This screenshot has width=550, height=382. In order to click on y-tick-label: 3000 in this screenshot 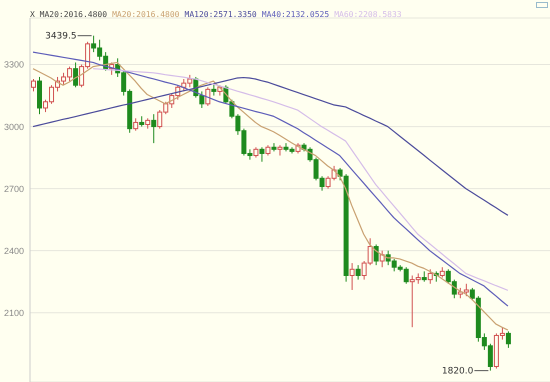, I will do `click(14, 127)`.